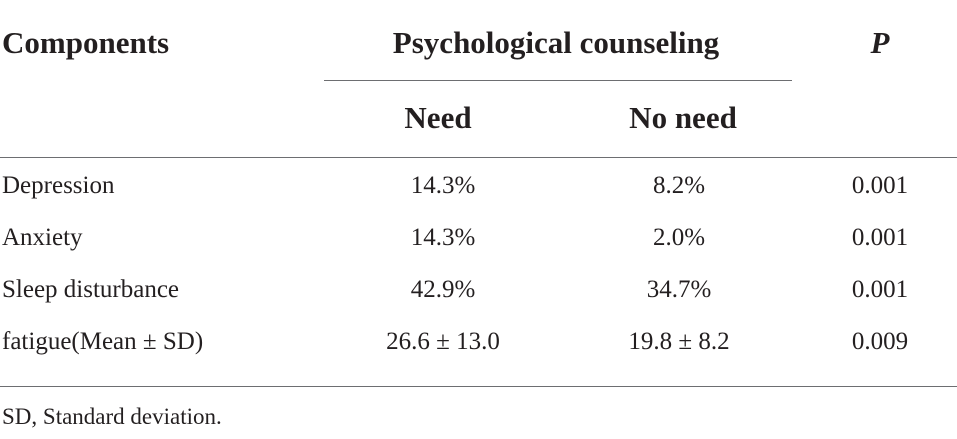 The image size is (957, 439). Describe the element at coordinates (478, 386) in the screenshot. I see `table-bottom-rule` at that location.